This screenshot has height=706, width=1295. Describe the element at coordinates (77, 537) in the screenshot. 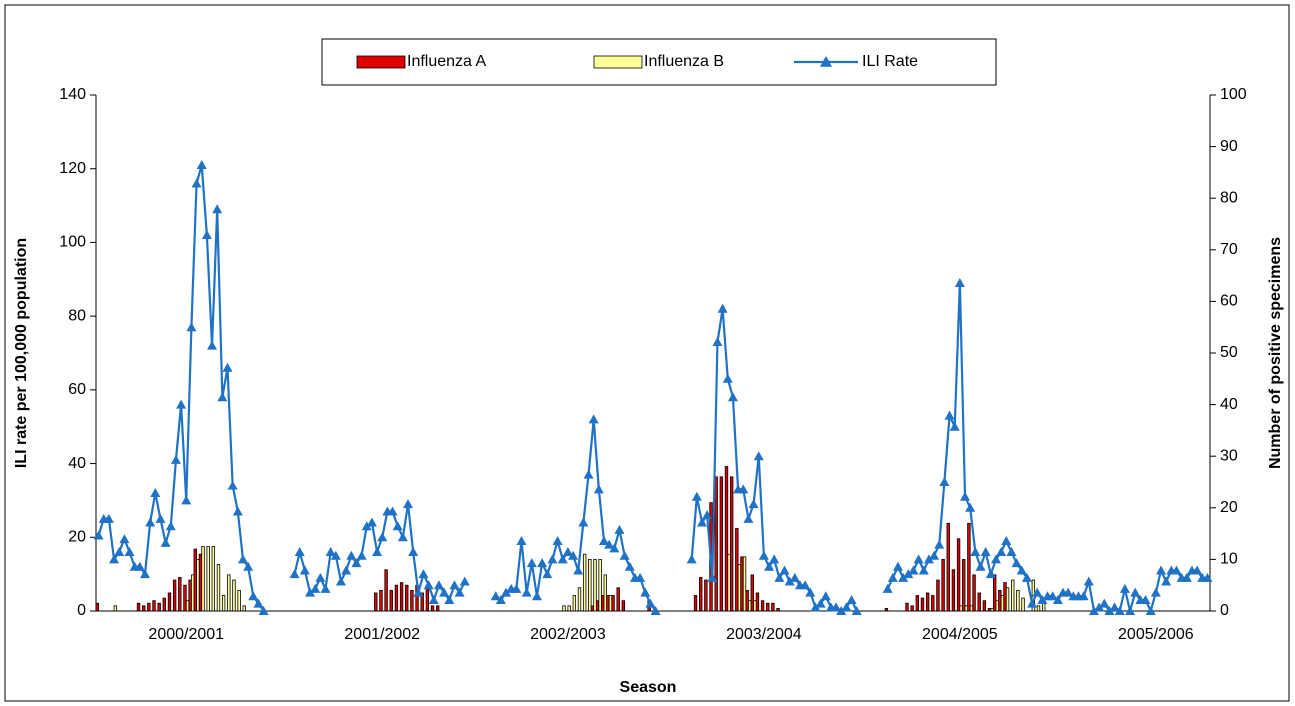

I see `y-tick-label: 20` at that location.